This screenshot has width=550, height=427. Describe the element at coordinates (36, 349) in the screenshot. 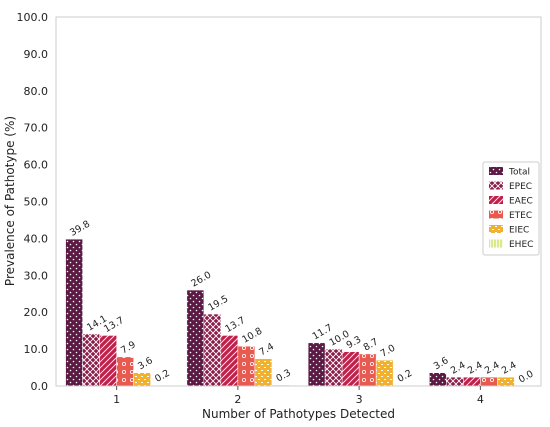

I see `y-tick-label: 10.0` at that location.